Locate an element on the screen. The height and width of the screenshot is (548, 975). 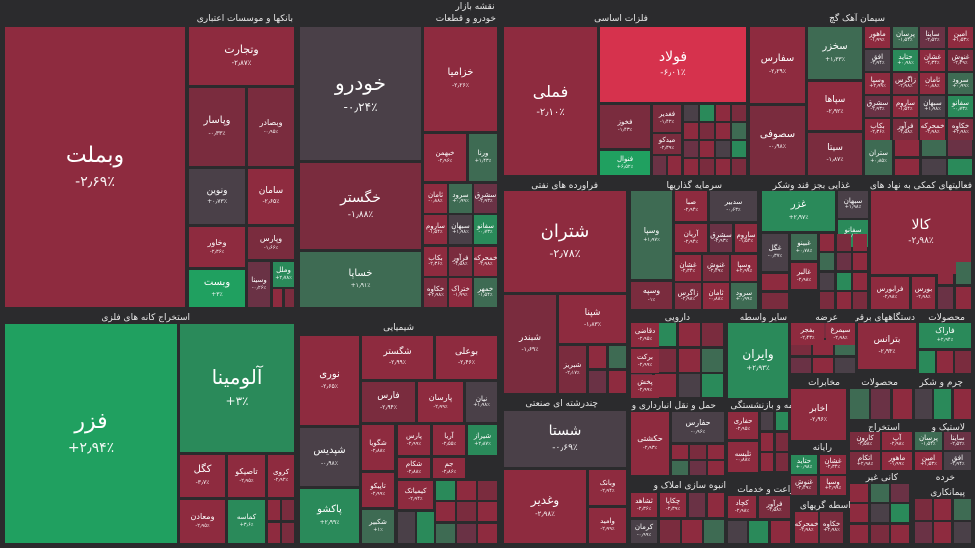
stock-tile: وغدیر -۲٫۹۸٪ is located at coordinates (545, 506).